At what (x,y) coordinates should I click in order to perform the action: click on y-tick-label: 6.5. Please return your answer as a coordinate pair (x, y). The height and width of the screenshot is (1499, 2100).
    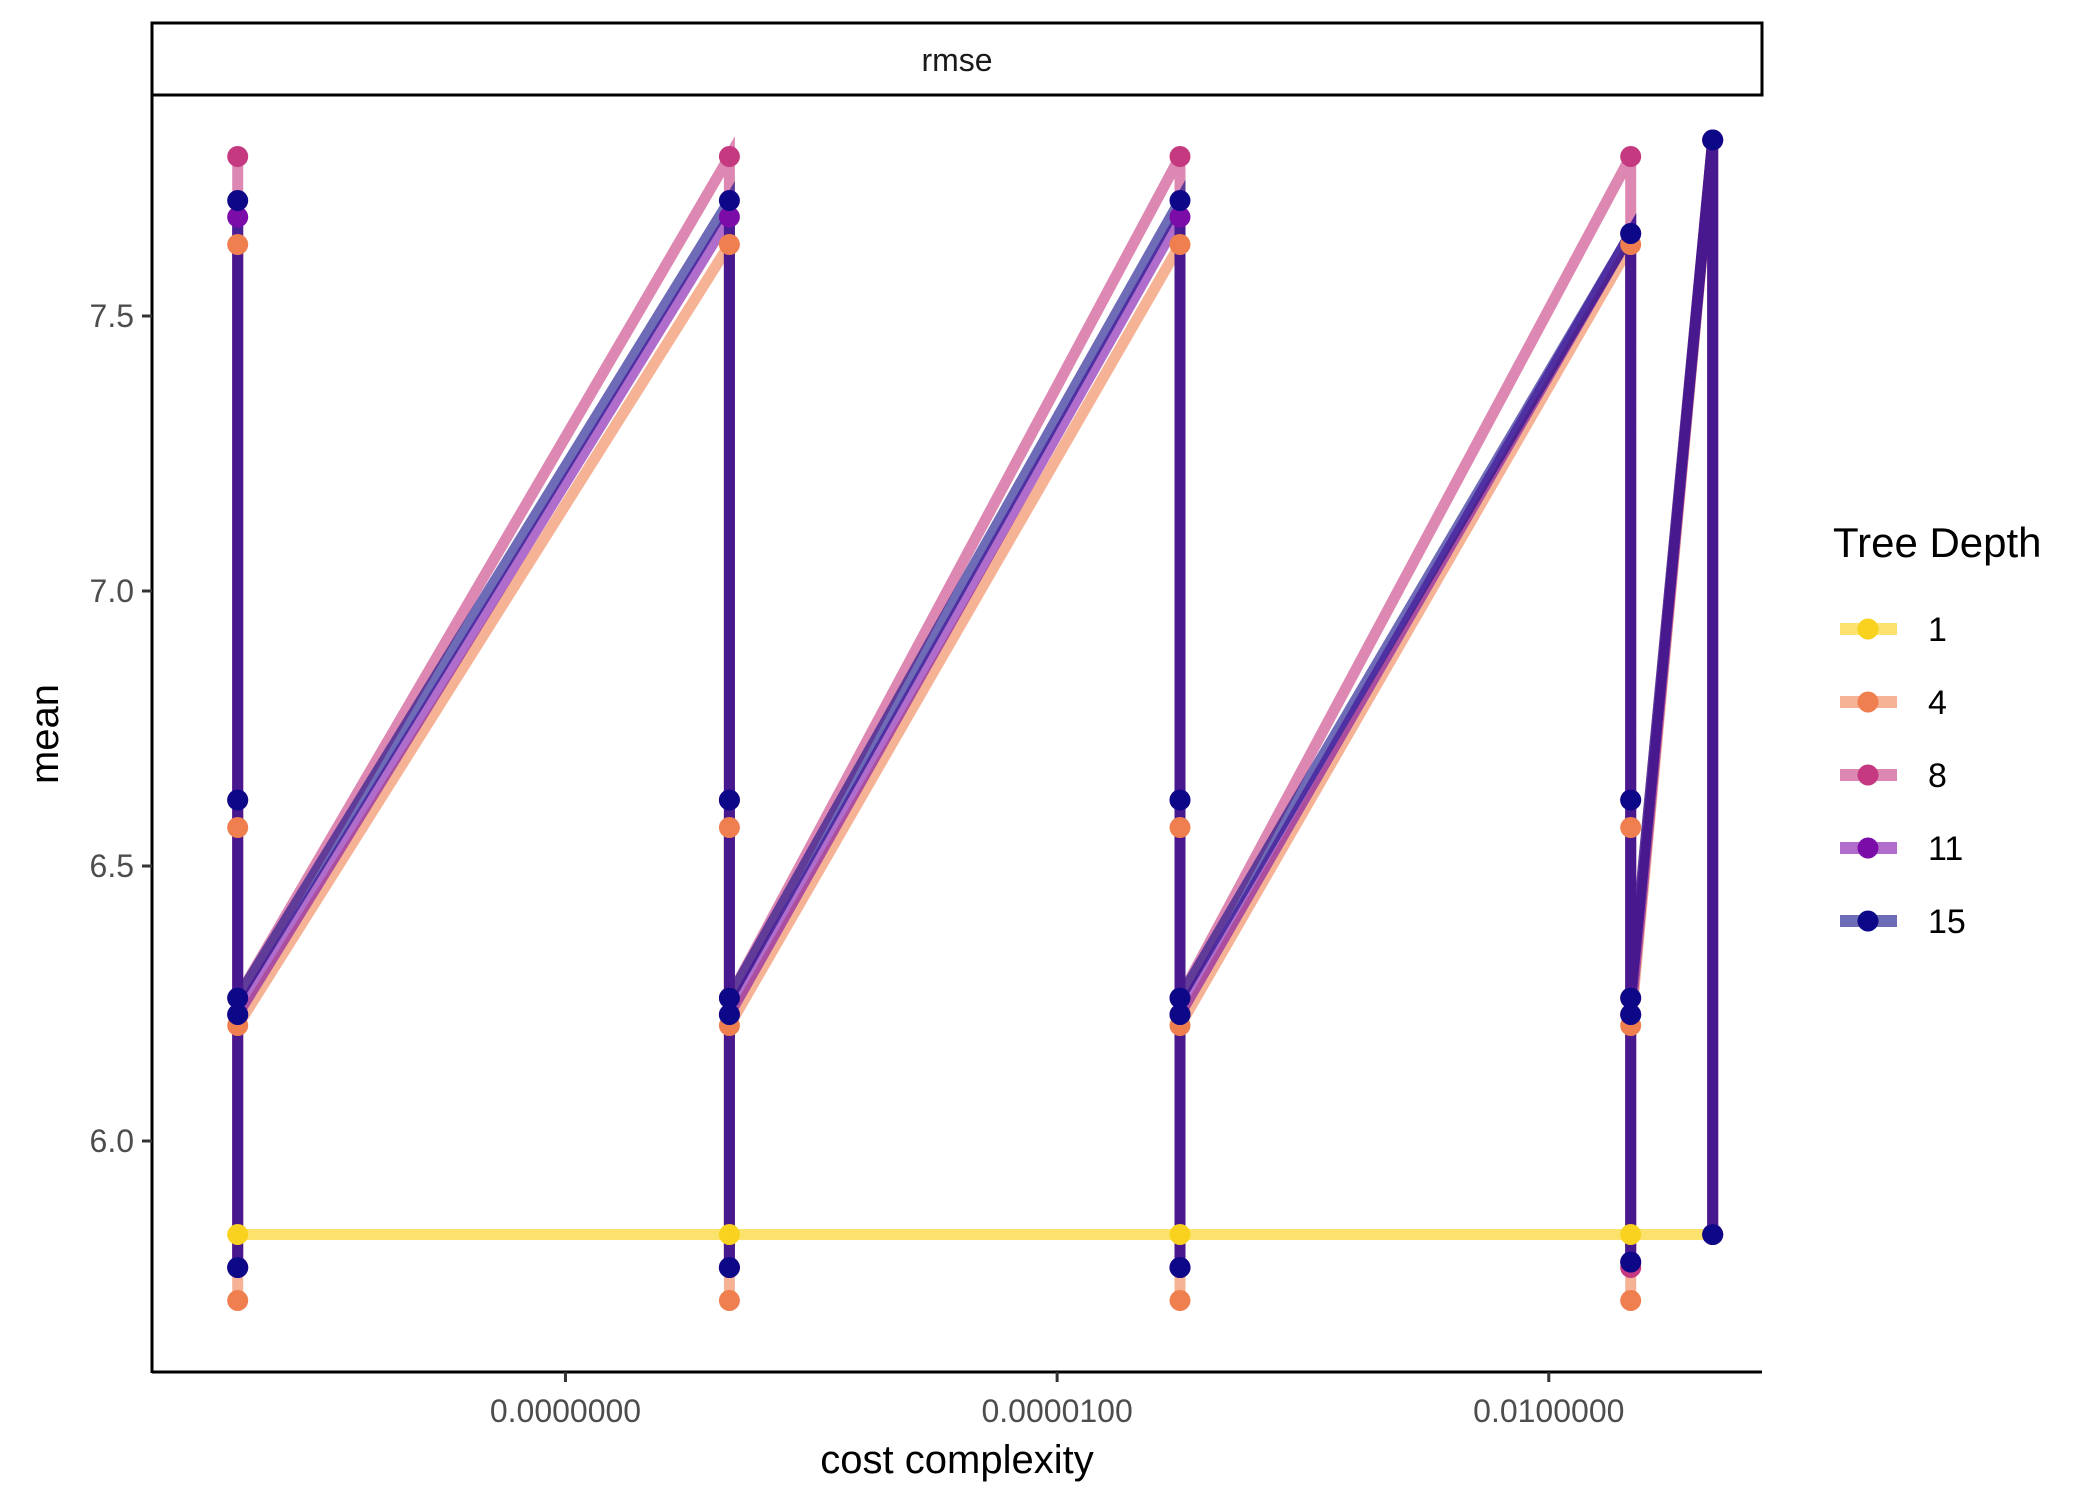
    Looking at the image, I should click on (112, 866).